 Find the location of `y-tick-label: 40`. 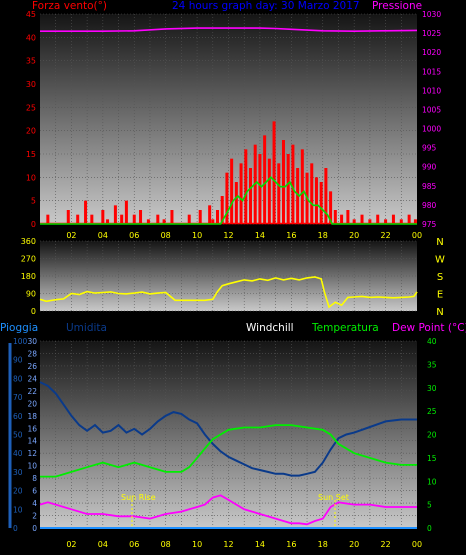

y-tick-label: 40 is located at coordinates (31, 37).